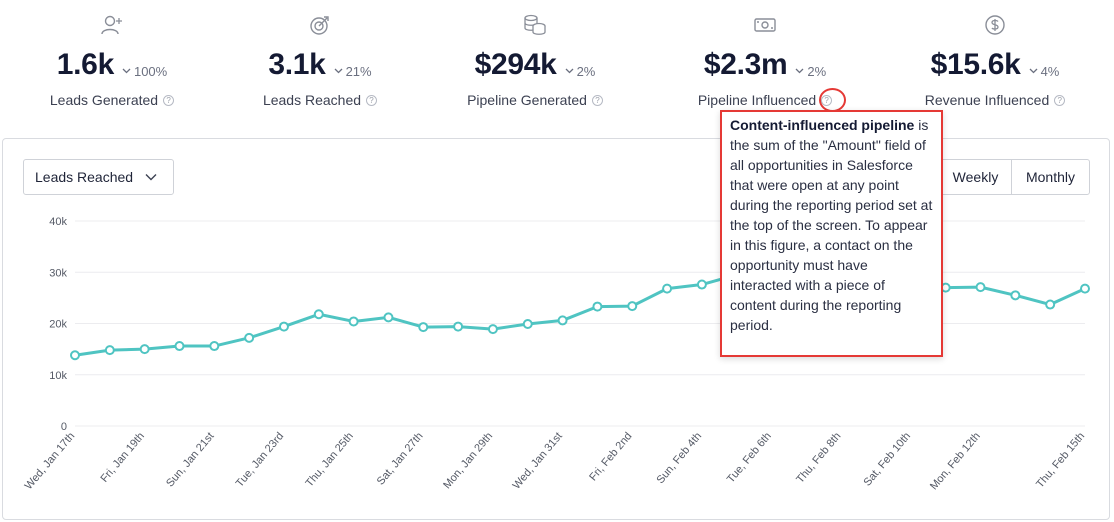  What do you see at coordinates (765, 25) in the screenshot?
I see `money-bill-icon` at bounding box center [765, 25].